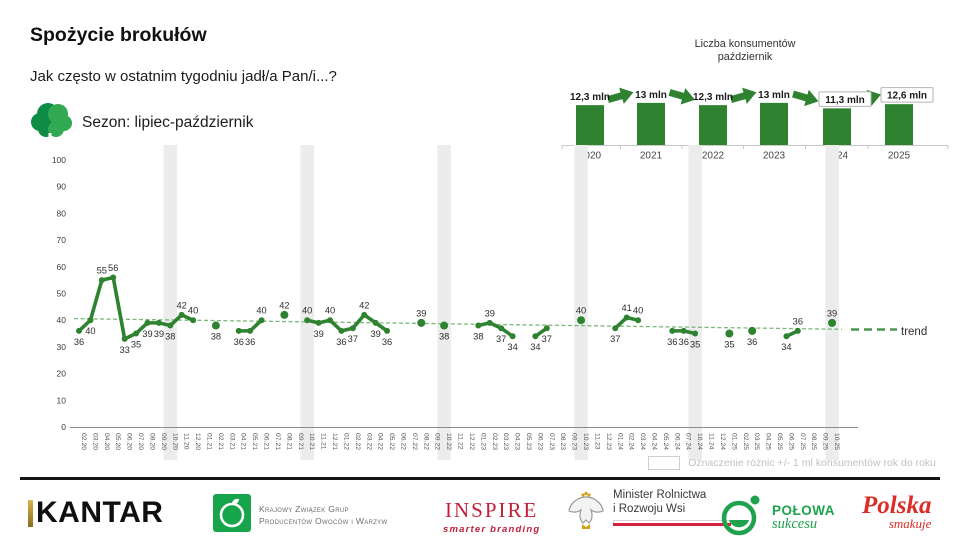 Image resolution: width=960 pixels, height=543 pixels. Describe the element at coordinates (590, 156) in the screenshot. I see `year-label: 2020` at that location.